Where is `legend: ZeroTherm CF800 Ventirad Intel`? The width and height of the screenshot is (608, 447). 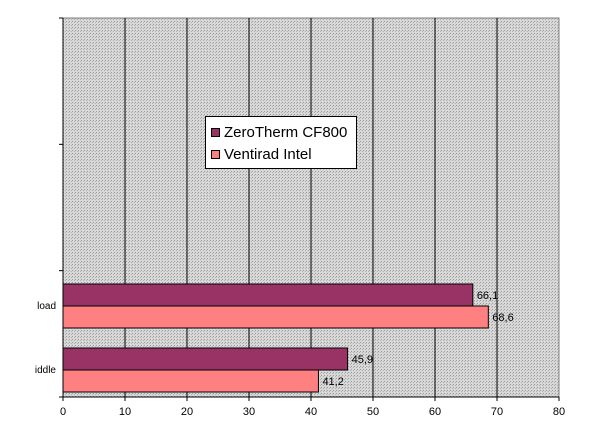 legend: ZeroTherm CF800 Ventirad Intel is located at coordinates (281, 142).